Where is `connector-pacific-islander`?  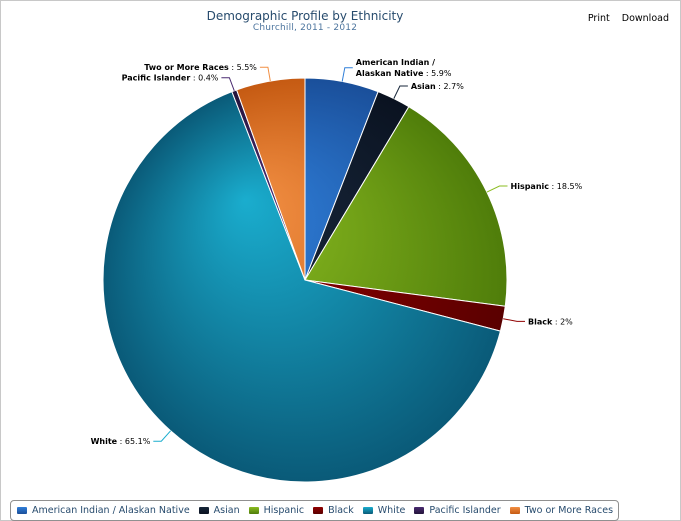
connector-pacific-islander is located at coordinates (228, 84).